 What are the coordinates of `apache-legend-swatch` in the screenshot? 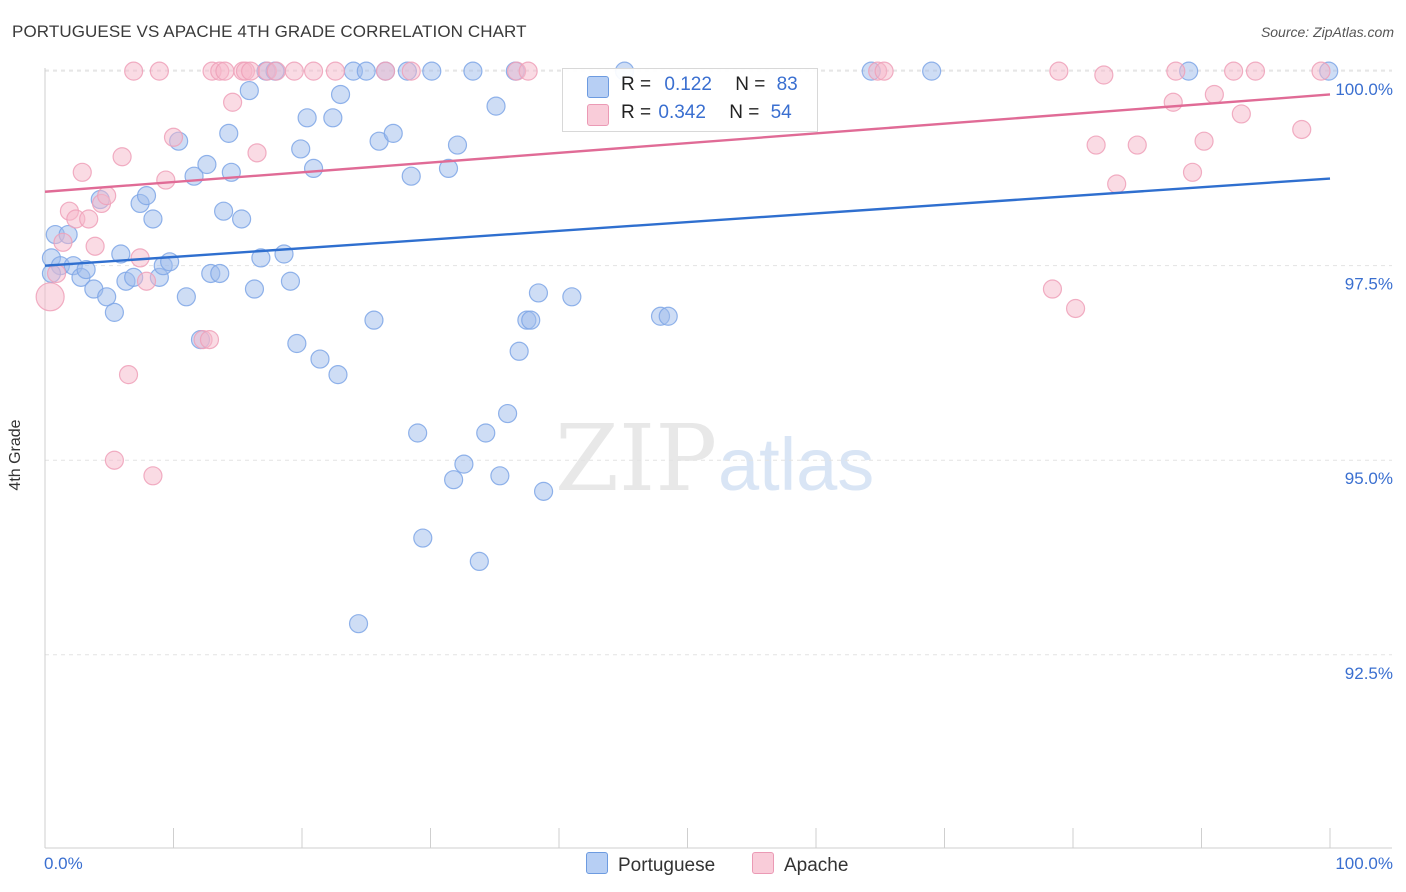 It's located at (763, 863).